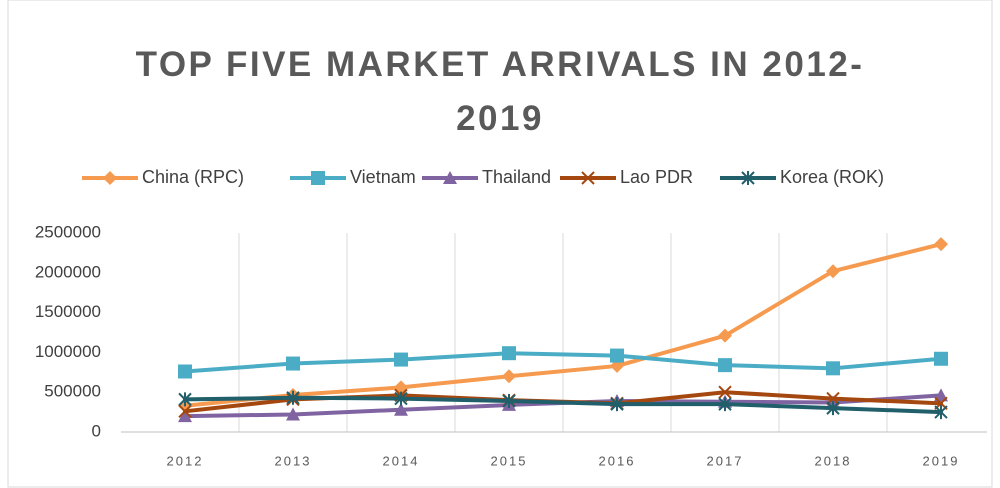 The width and height of the screenshot is (1000, 488). What do you see at coordinates (68, 311) in the screenshot?
I see `y-tick-label: 1500000` at bounding box center [68, 311].